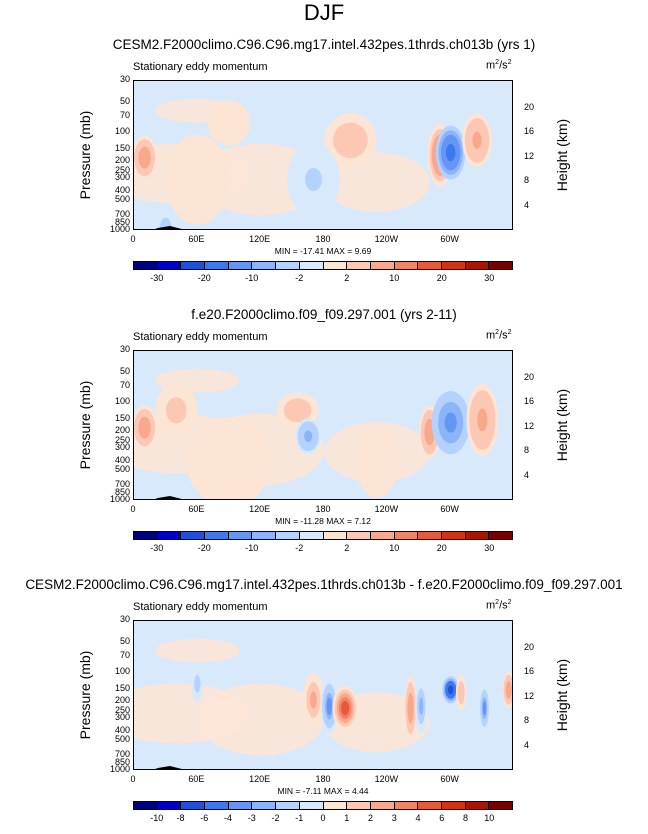  What do you see at coordinates (323, 155) in the screenshot?
I see `heatmap-plot-area` at bounding box center [323, 155].